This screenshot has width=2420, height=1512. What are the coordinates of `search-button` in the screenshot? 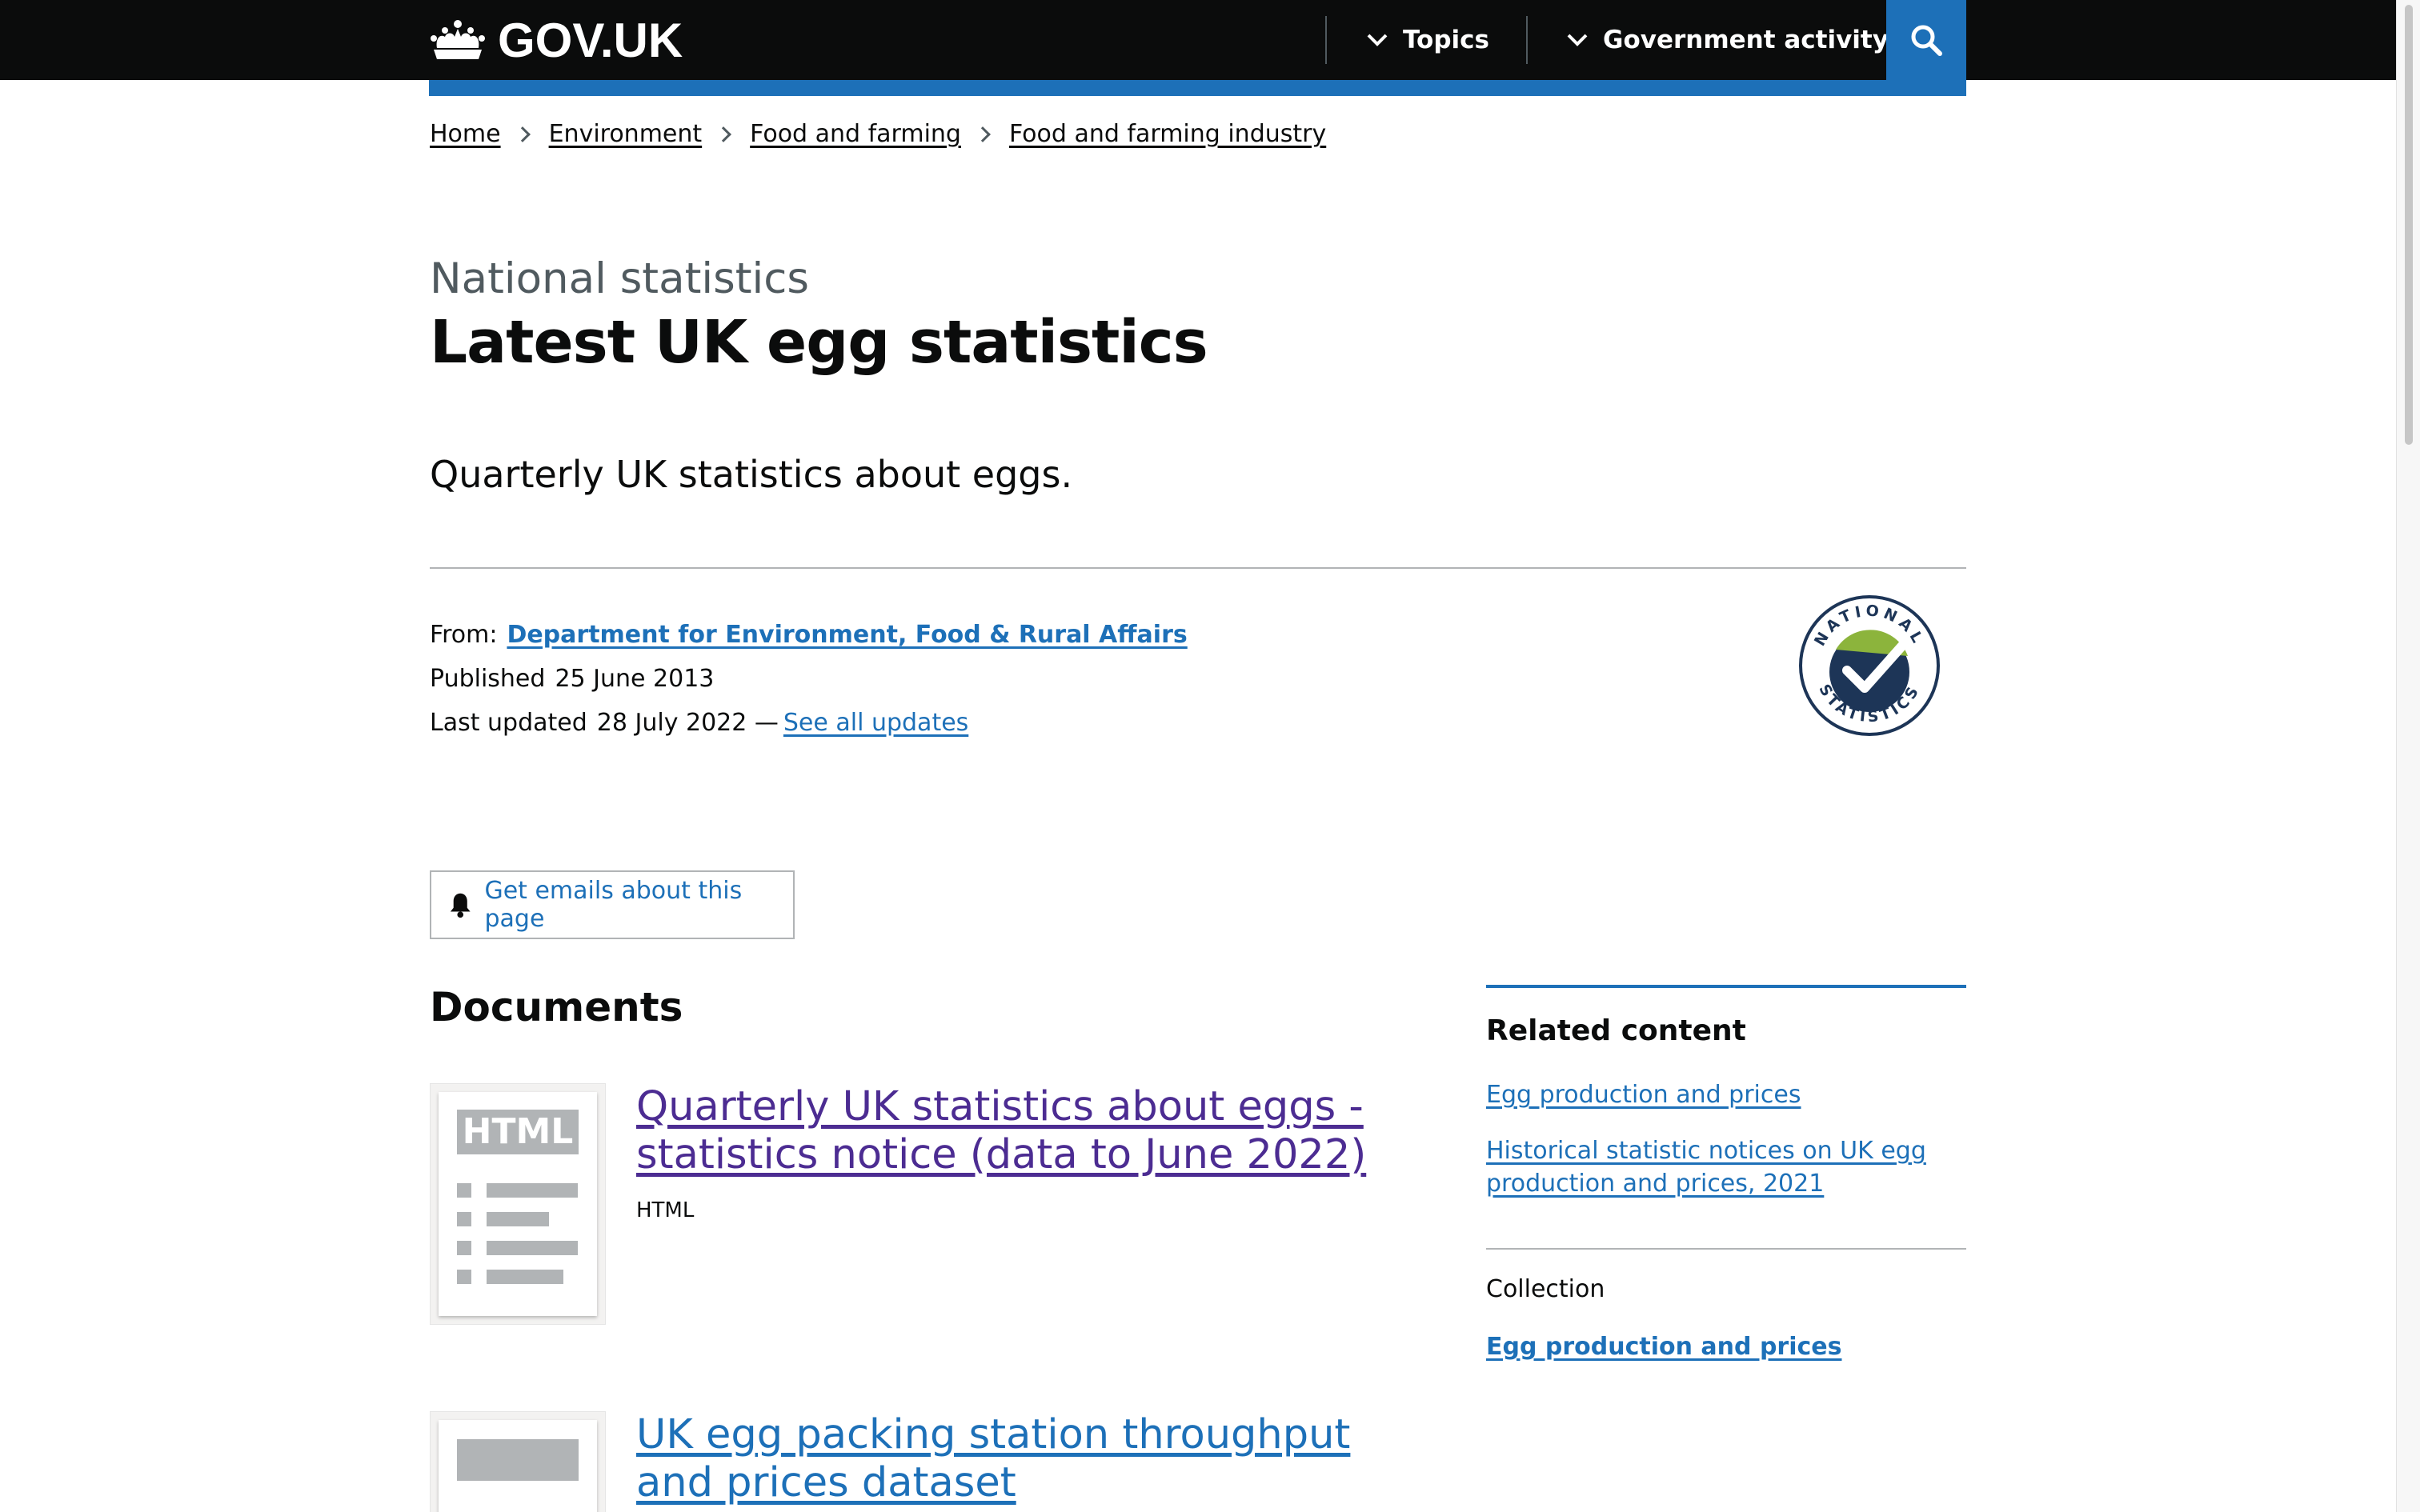 It's located at (1926, 40).